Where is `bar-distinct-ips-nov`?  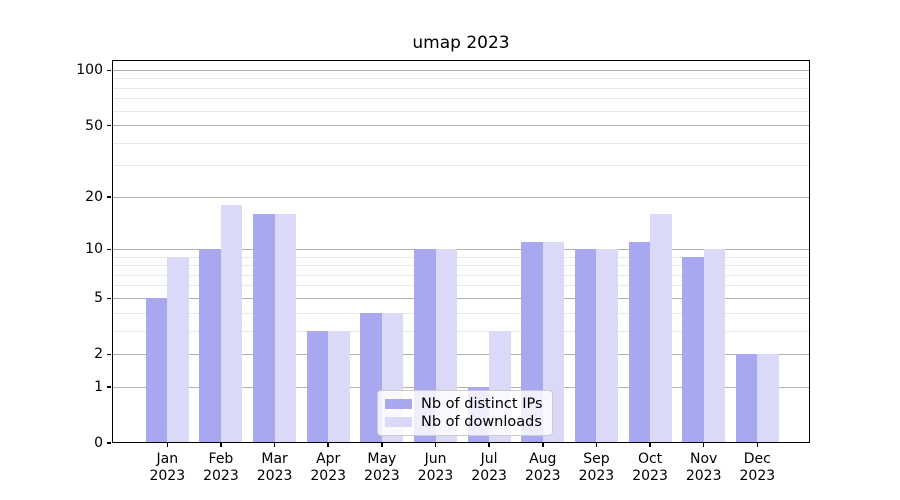
bar-distinct-ips-nov is located at coordinates (693, 350).